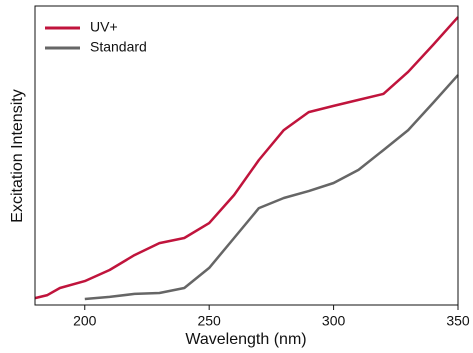  What do you see at coordinates (458, 321) in the screenshot?
I see `x-tick-label: 350` at bounding box center [458, 321].